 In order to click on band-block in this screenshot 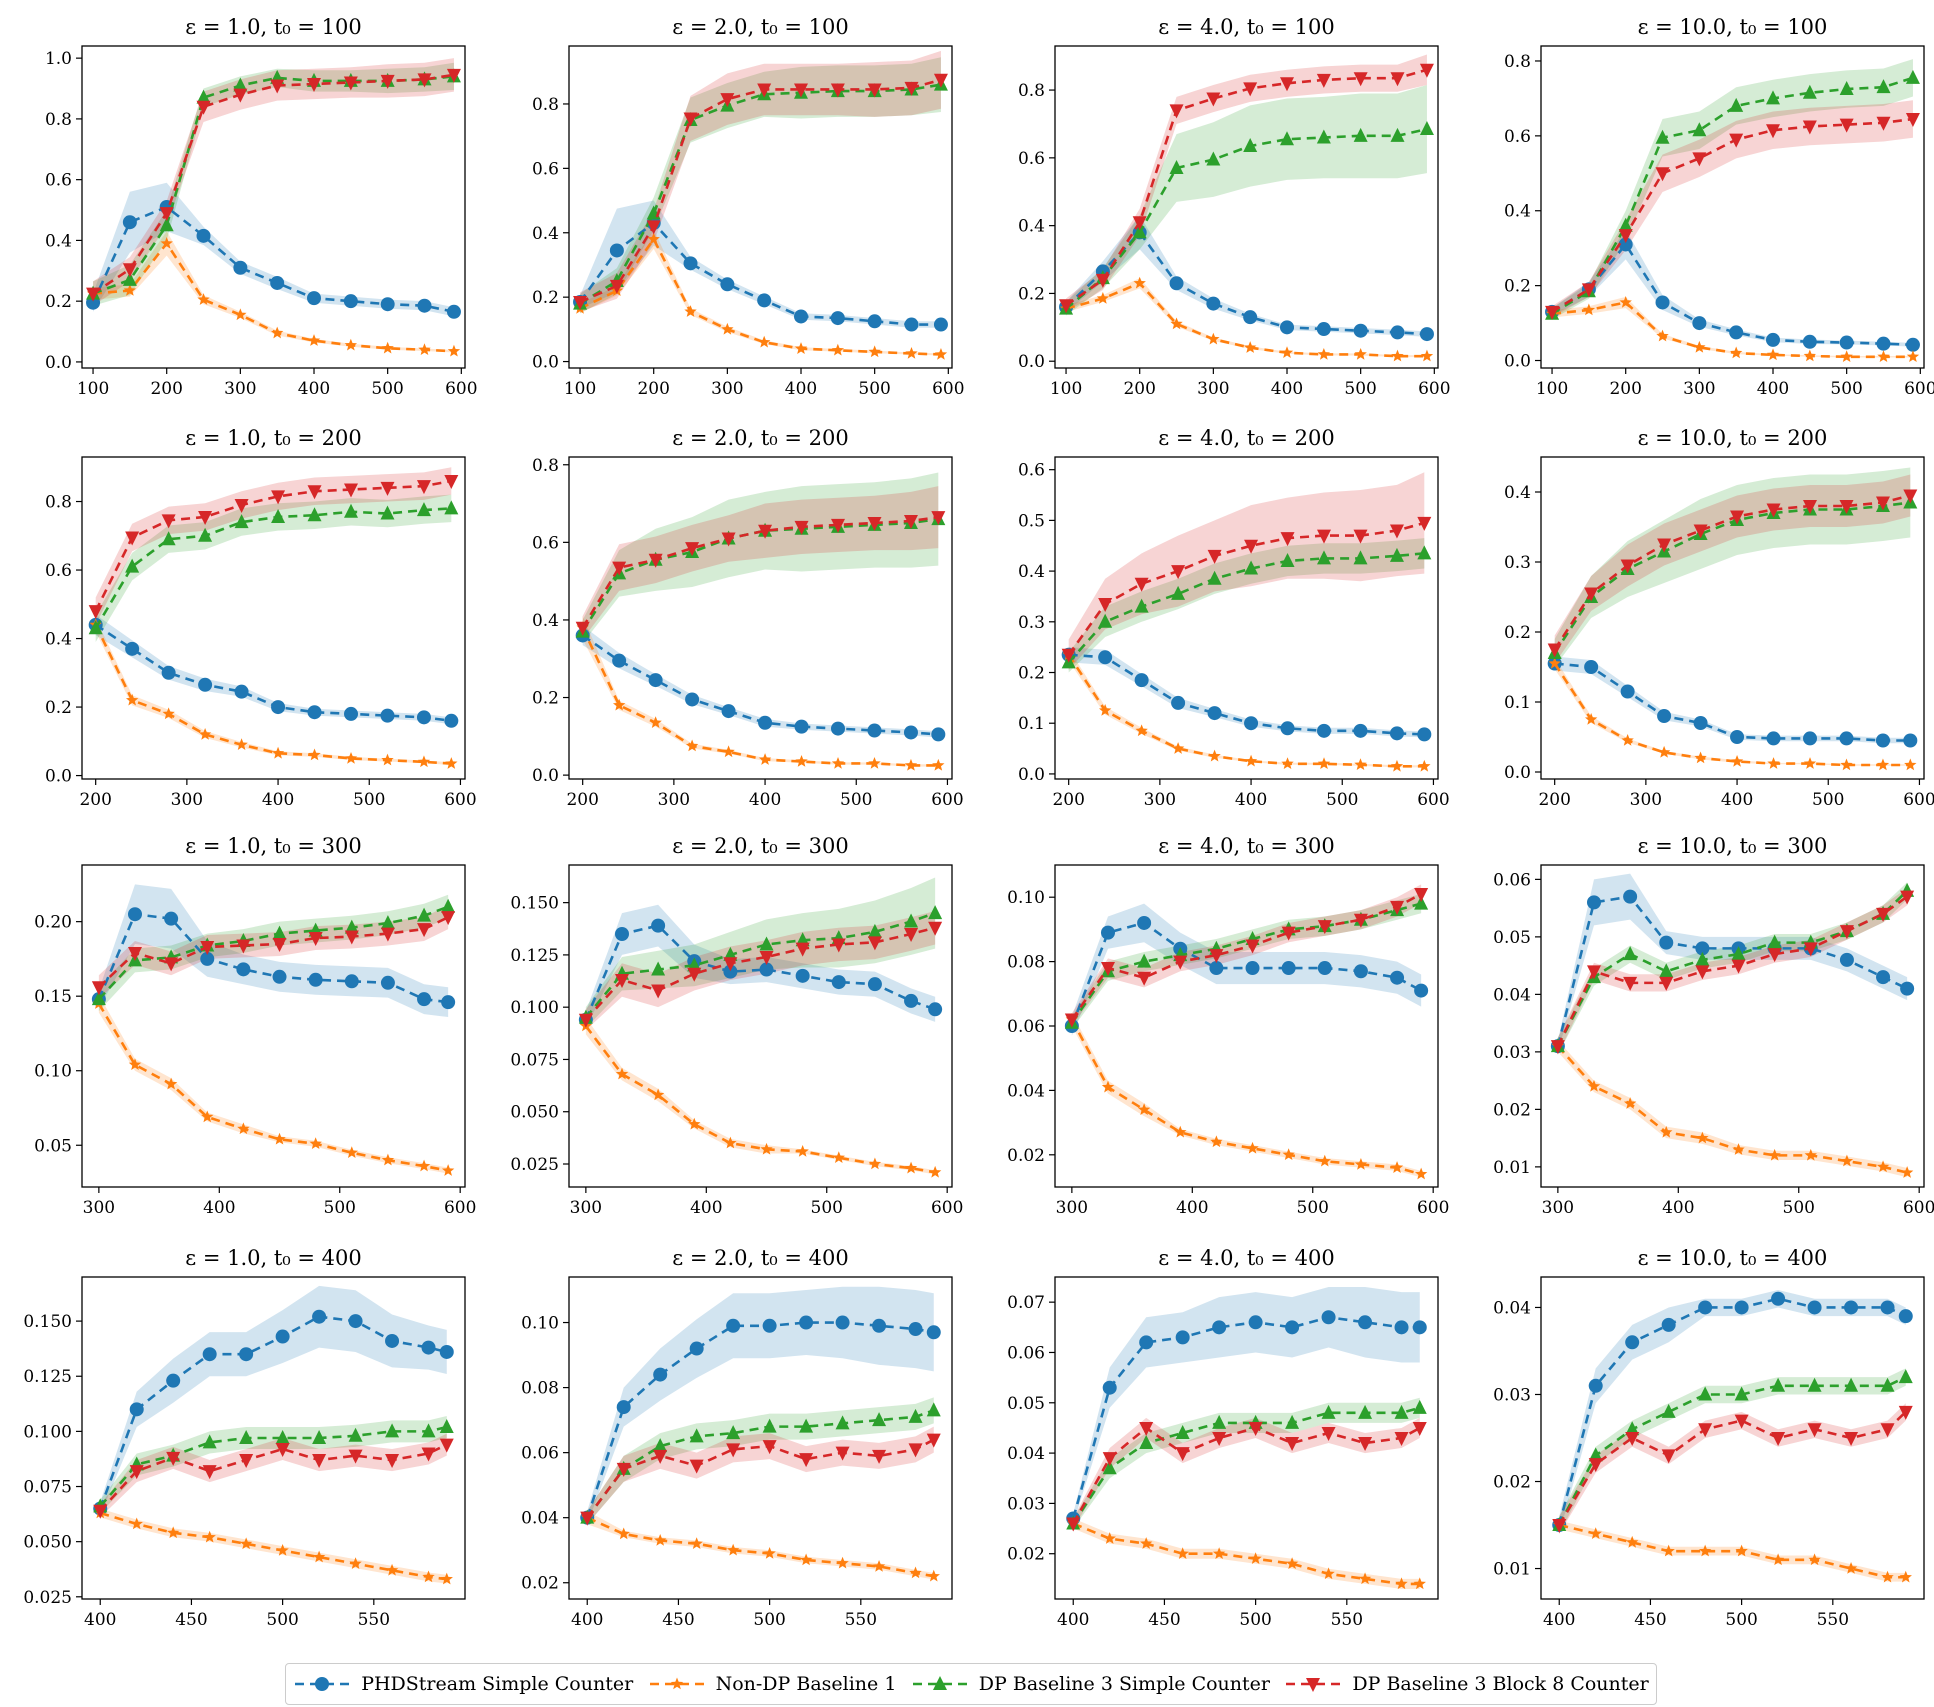, I will do `click(1732, 569)`.